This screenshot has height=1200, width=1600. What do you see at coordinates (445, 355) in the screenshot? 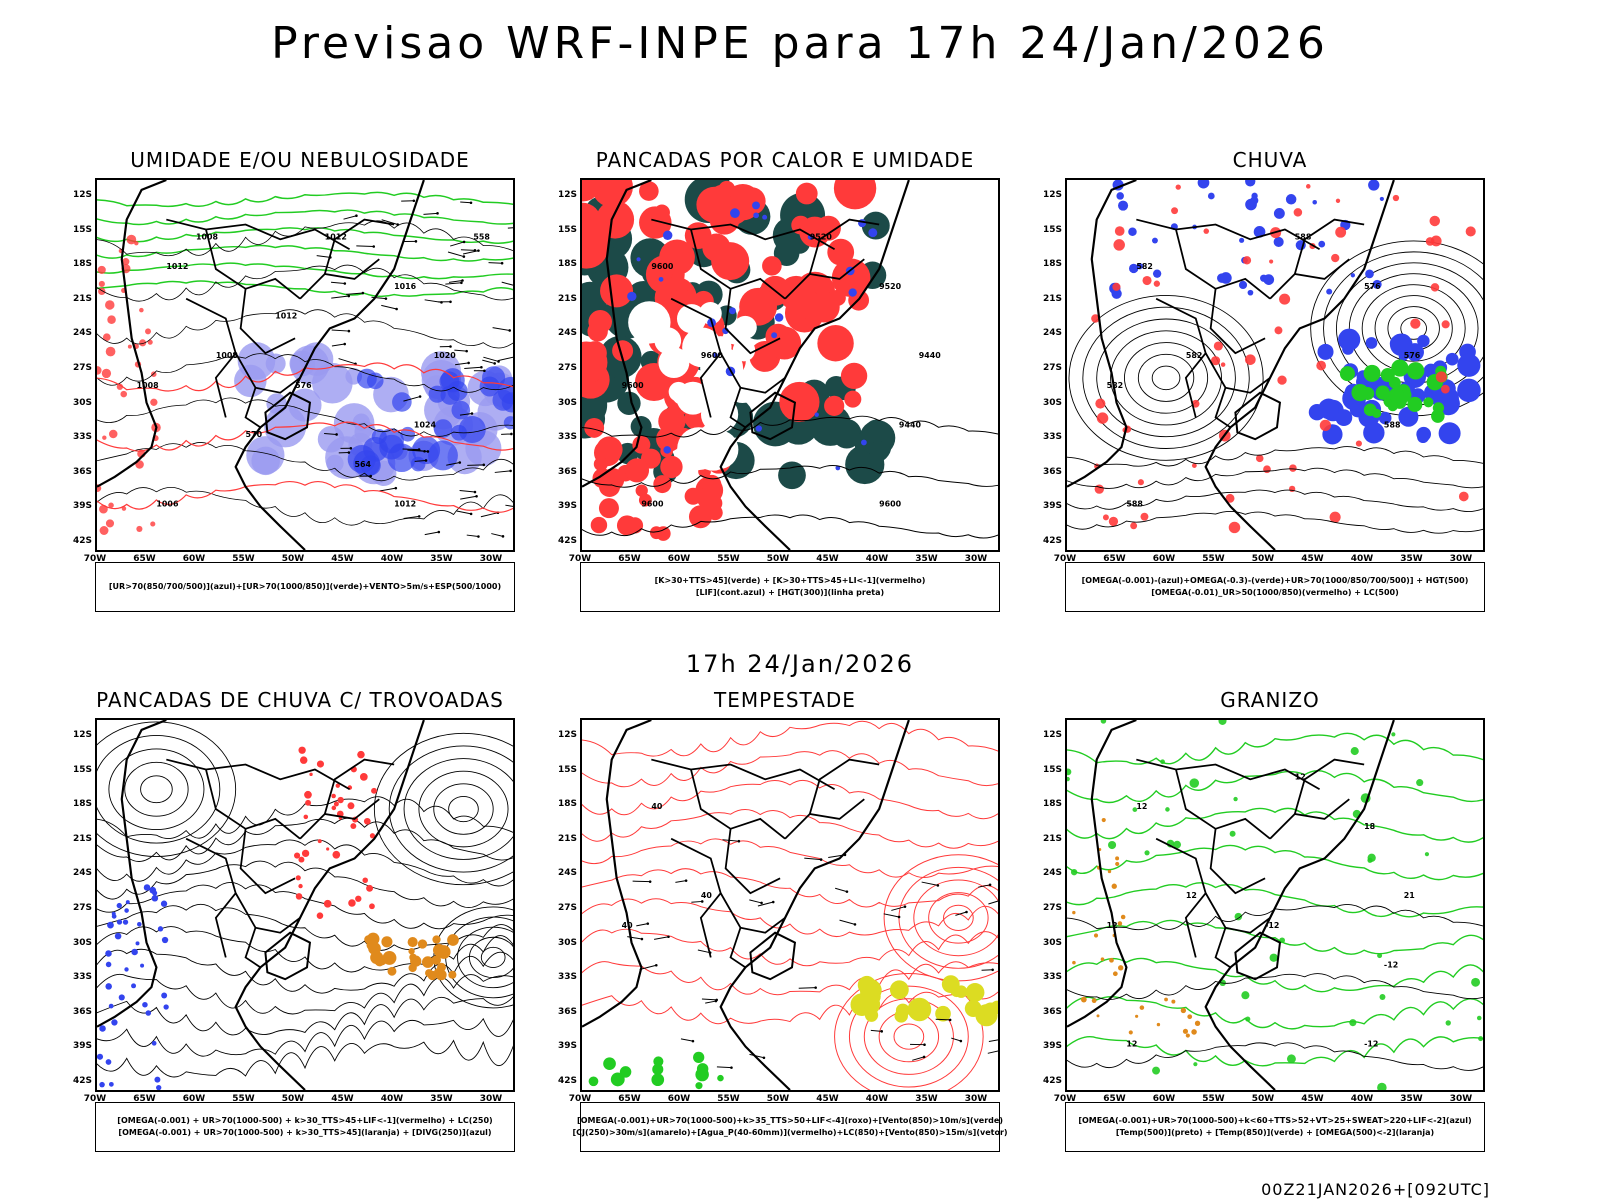
I see `contour-value-label: 1020` at bounding box center [445, 355].